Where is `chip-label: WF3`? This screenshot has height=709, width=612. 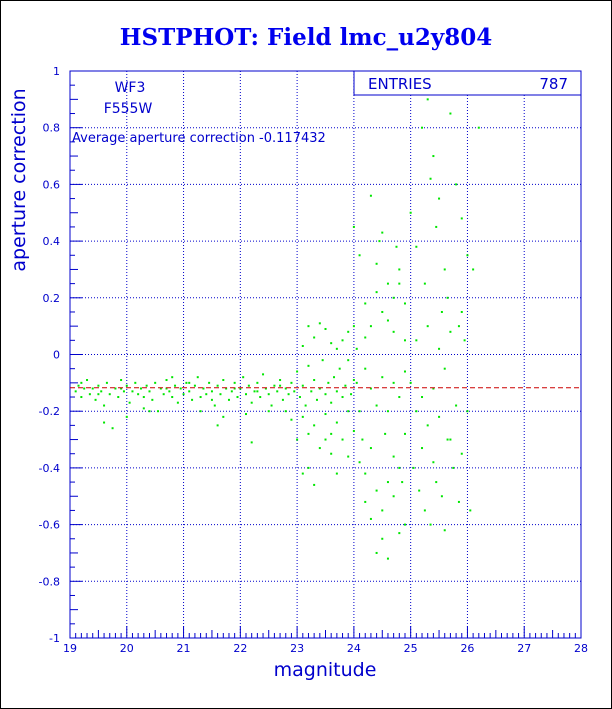 chip-label: WF3 is located at coordinates (130, 88).